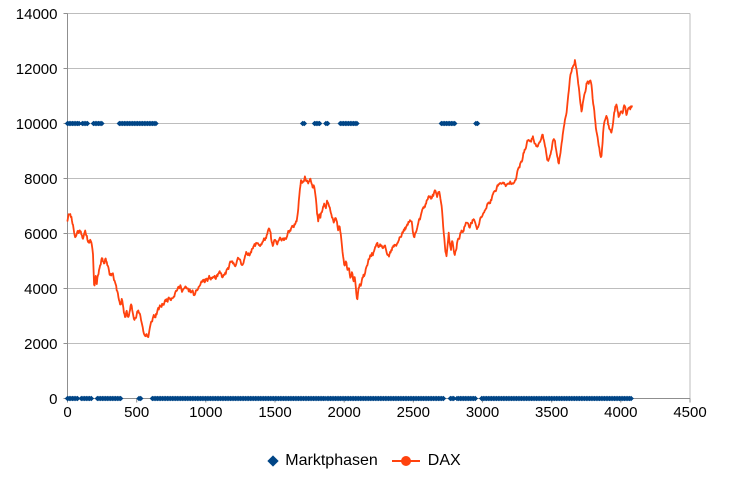 Image resolution: width=730 pixels, height=487 pixels. Describe the element at coordinates (37, 14) in the screenshot. I see `y-tick-label: 14000` at that location.